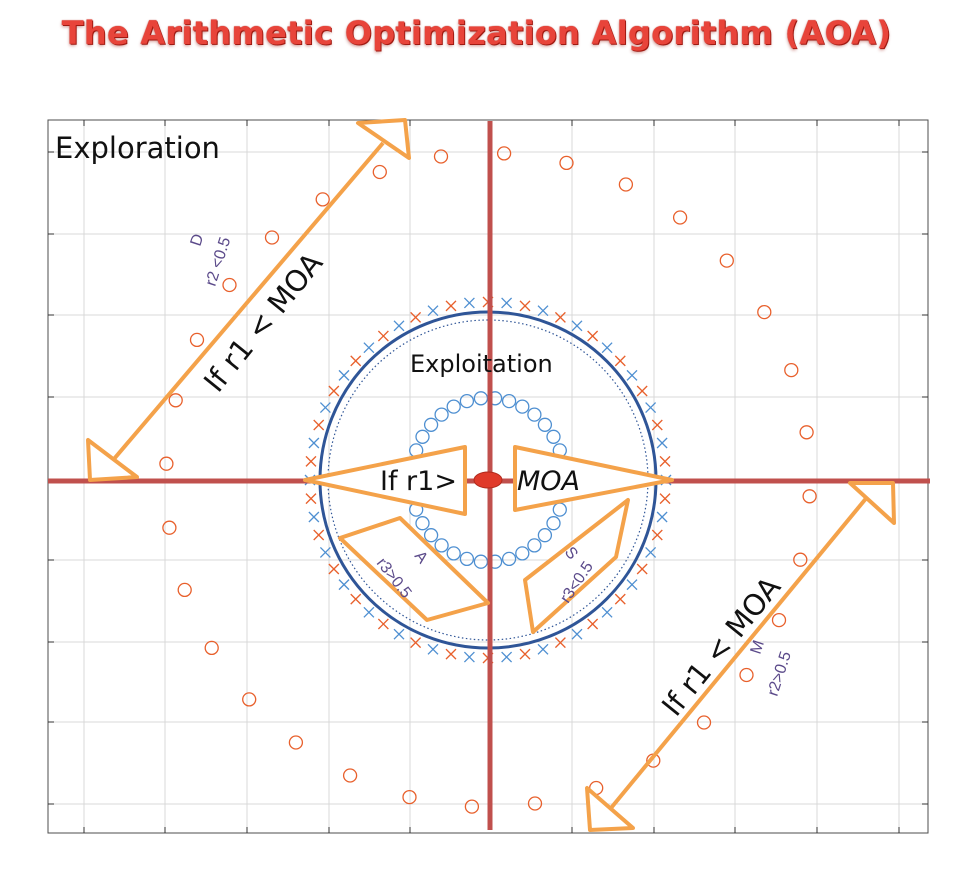 Image resolution: width=953 pixels, height=882 pixels. What do you see at coordinates (137, 148) in the screenshot?
I see `exploration-label: Exploration` at bounding box center [137, 148].